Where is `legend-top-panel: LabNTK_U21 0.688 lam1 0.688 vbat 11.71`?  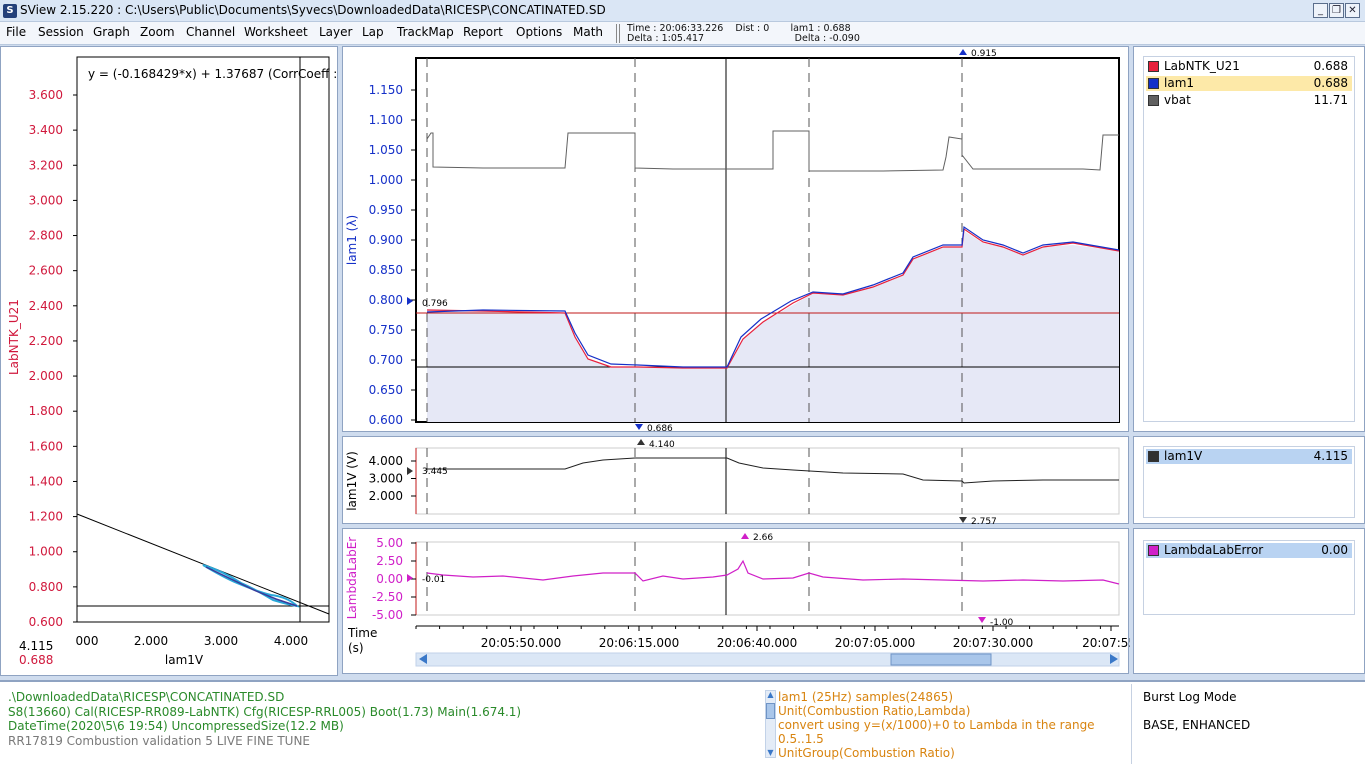
legend-top-panel: LabNTK_U21 0.688 lam1 0.688 vbat 11.71 is located at coordinates (1249, 239).